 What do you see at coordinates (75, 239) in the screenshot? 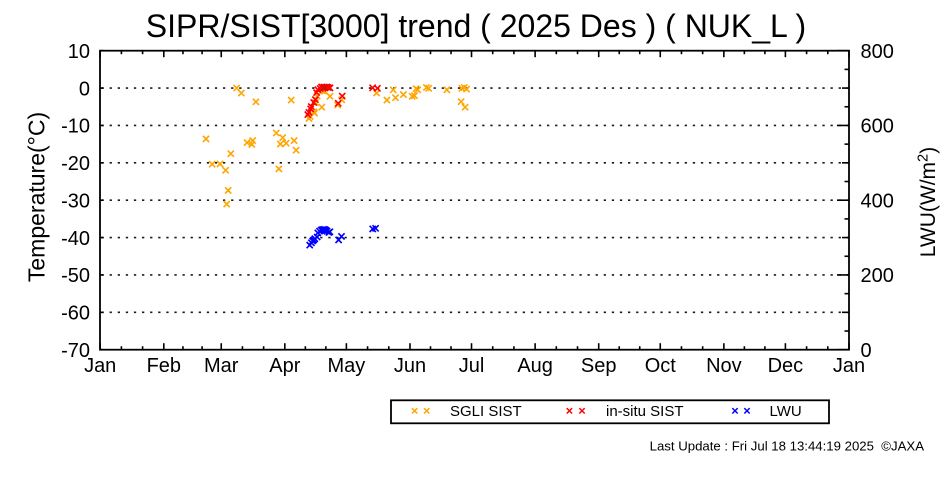
I see `svg-text: -40` at bounding box center [75, 239].